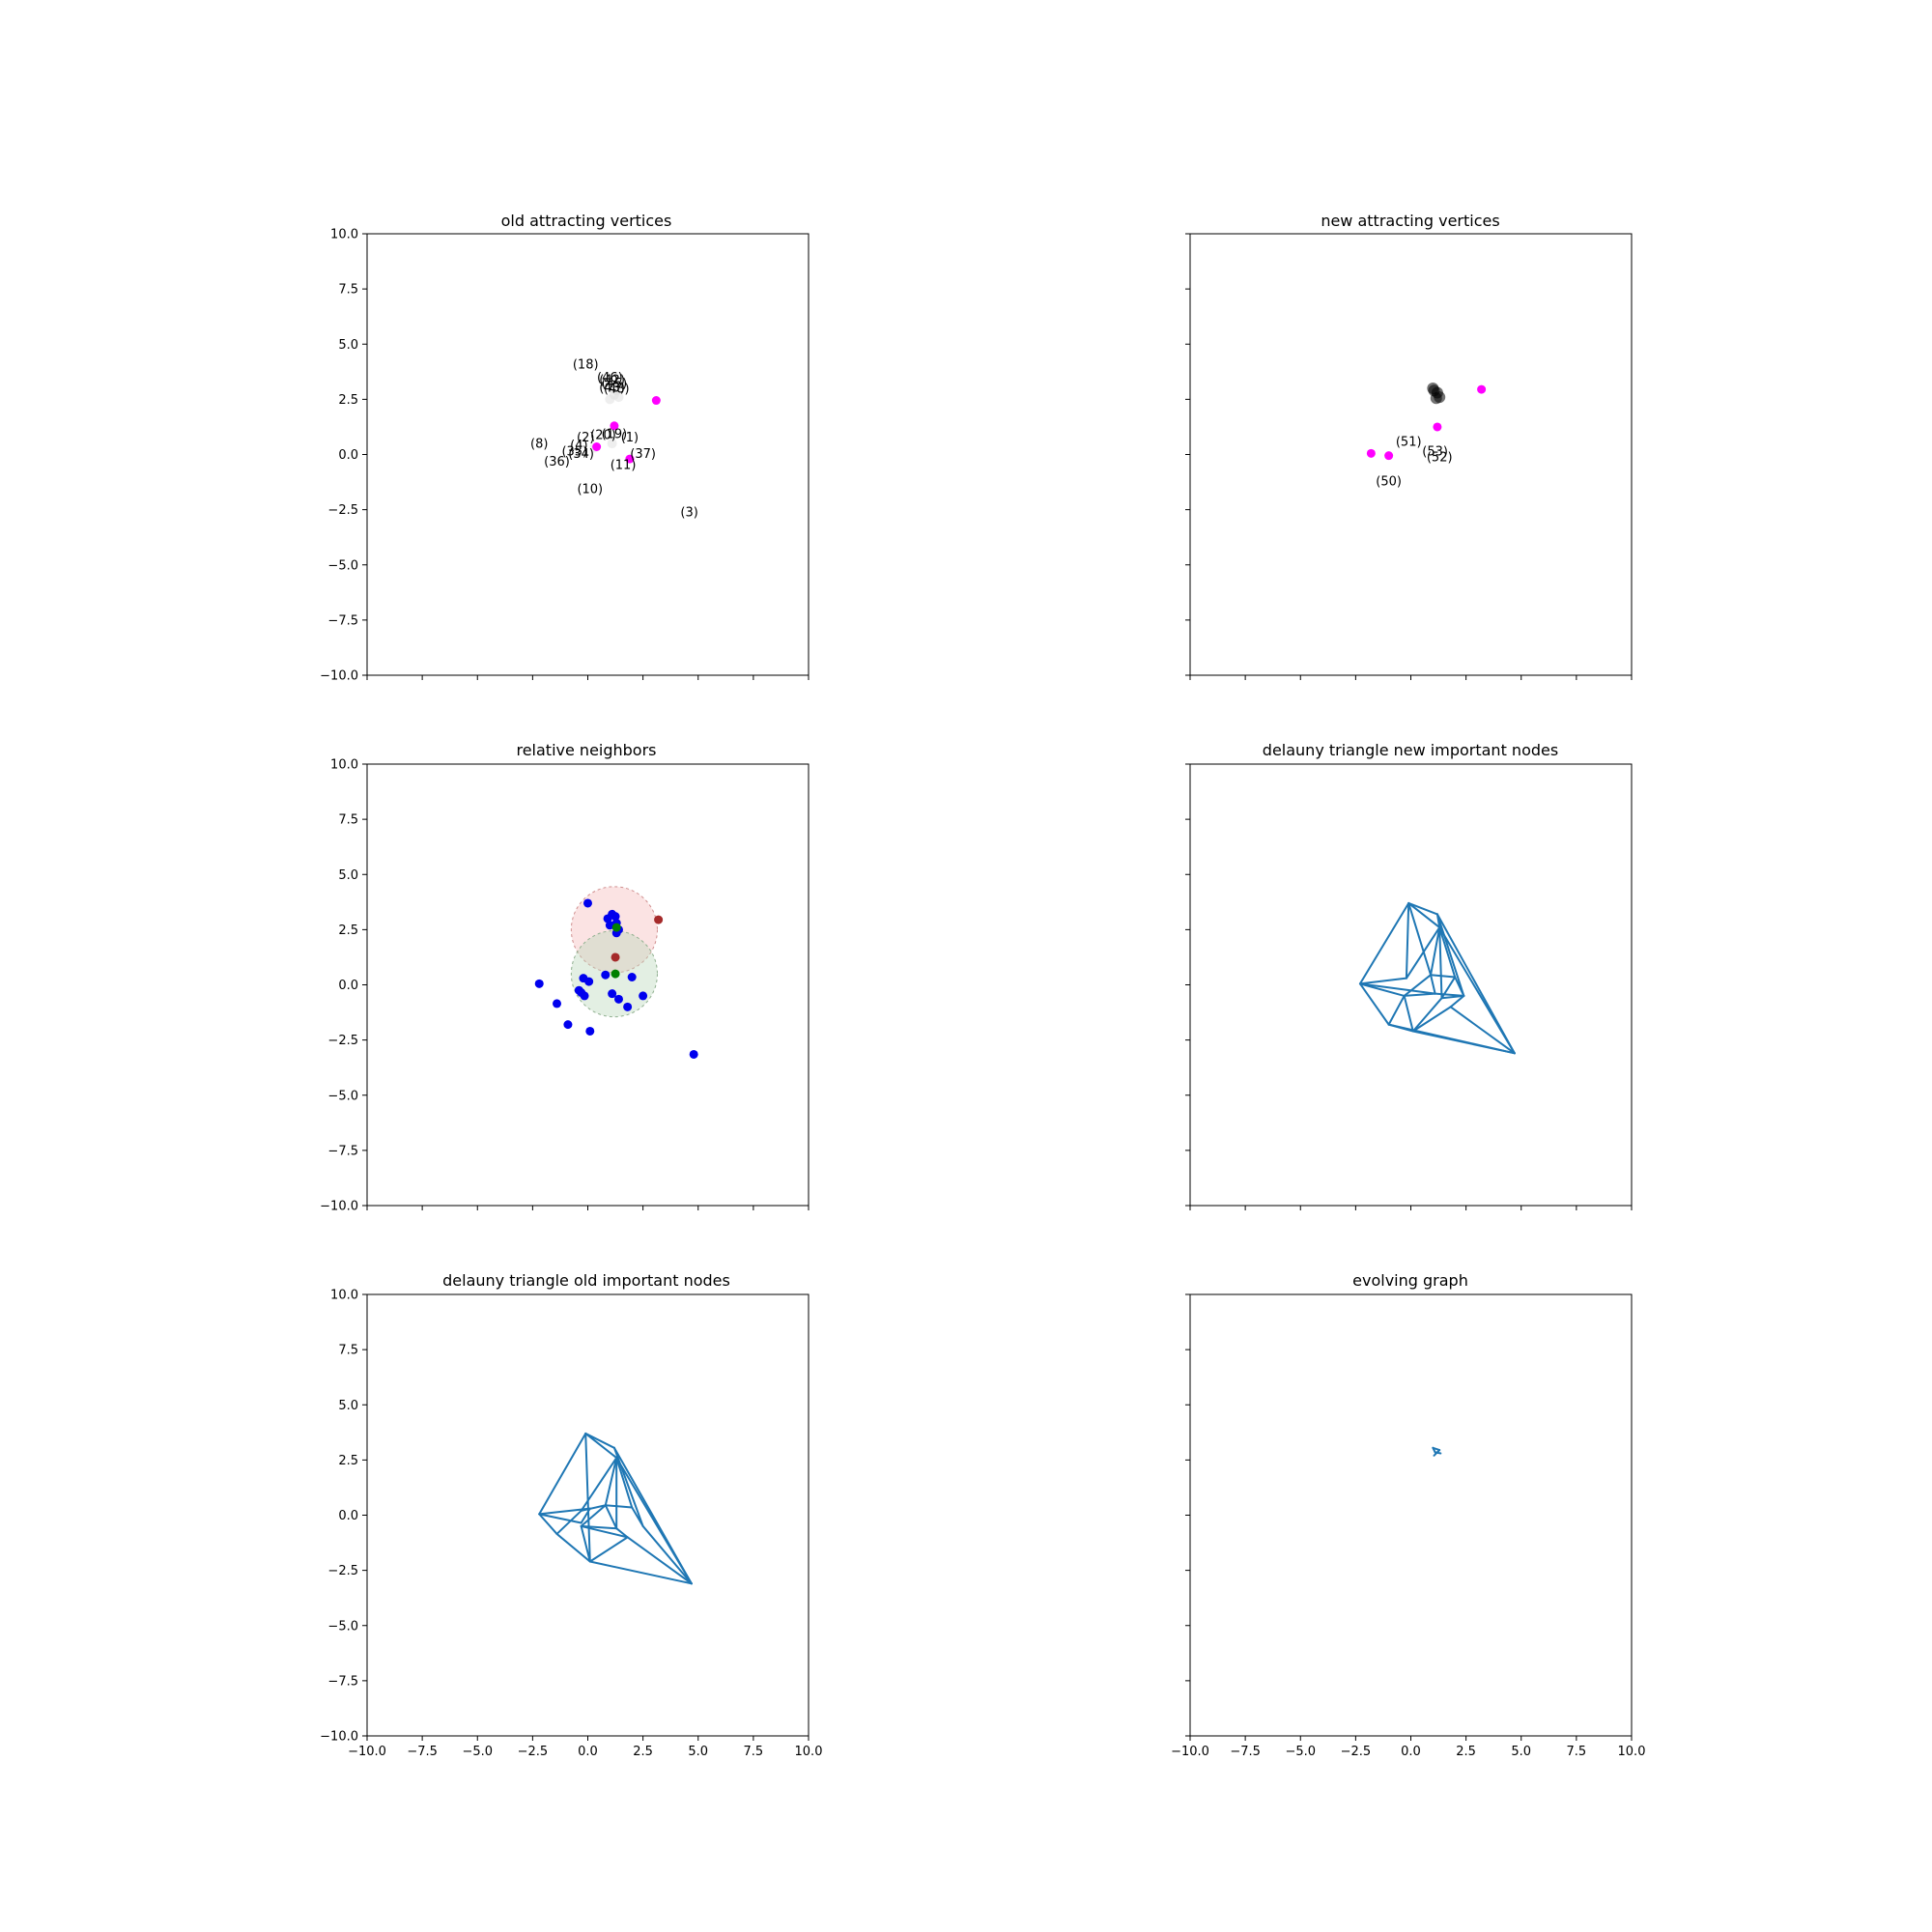 This screenshot has height=1932, width=1932. What do you see at coordinates (1440, 457) in the screenshot?
I see `point-label: (52)` at bounding box center [1440, 457].